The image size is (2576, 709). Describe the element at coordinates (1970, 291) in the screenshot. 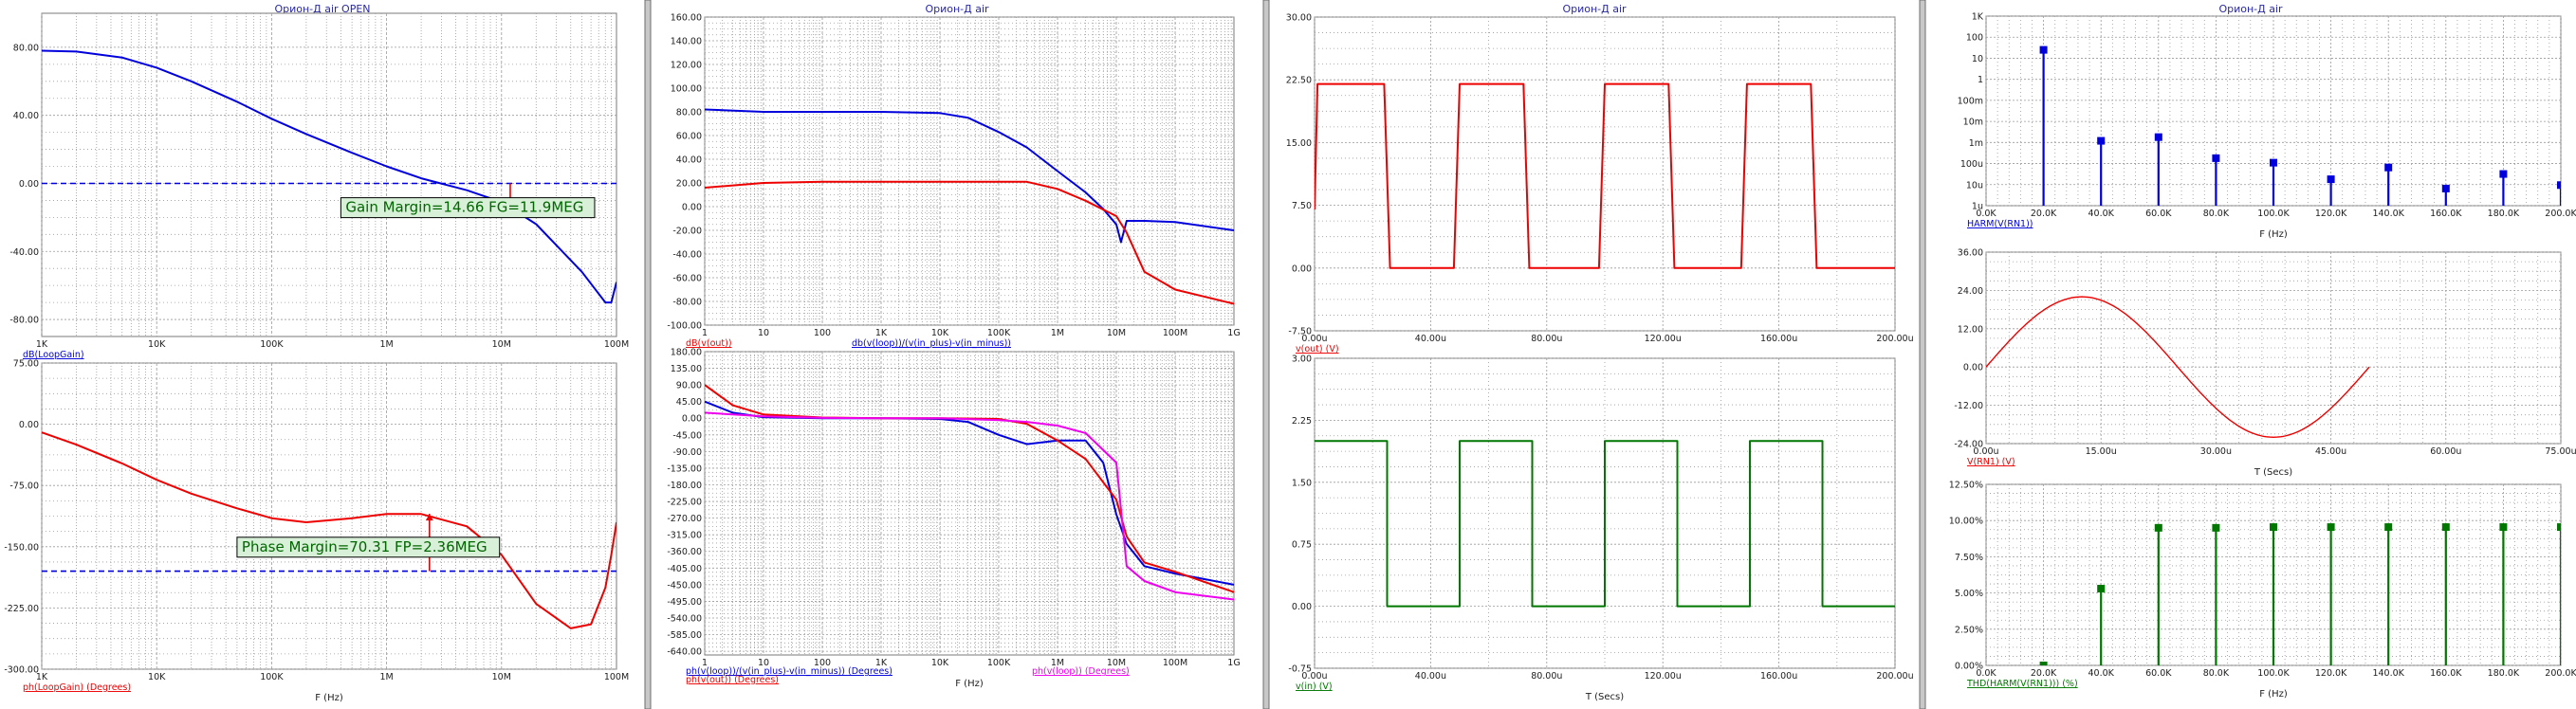

I see `y-tick-label: 24.00` at that location.